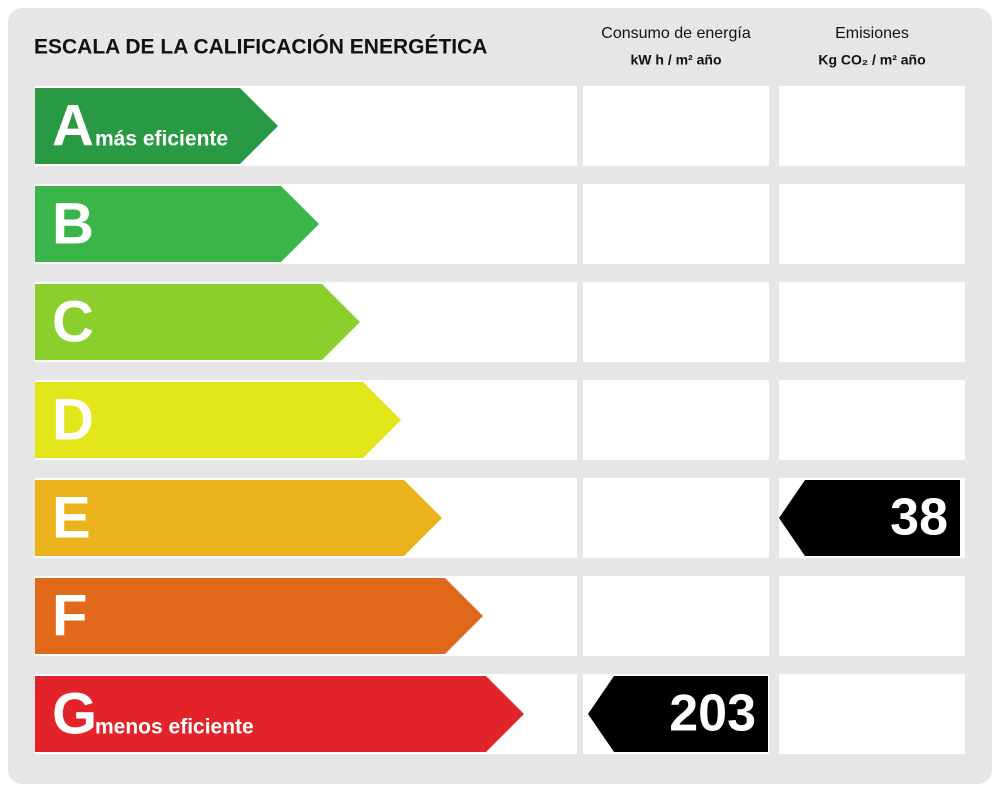 The image size is (1000, 805). Describe the element at coordinates (161, 139) in the screenshot. I see `rating-note: más eficiente` at that location.